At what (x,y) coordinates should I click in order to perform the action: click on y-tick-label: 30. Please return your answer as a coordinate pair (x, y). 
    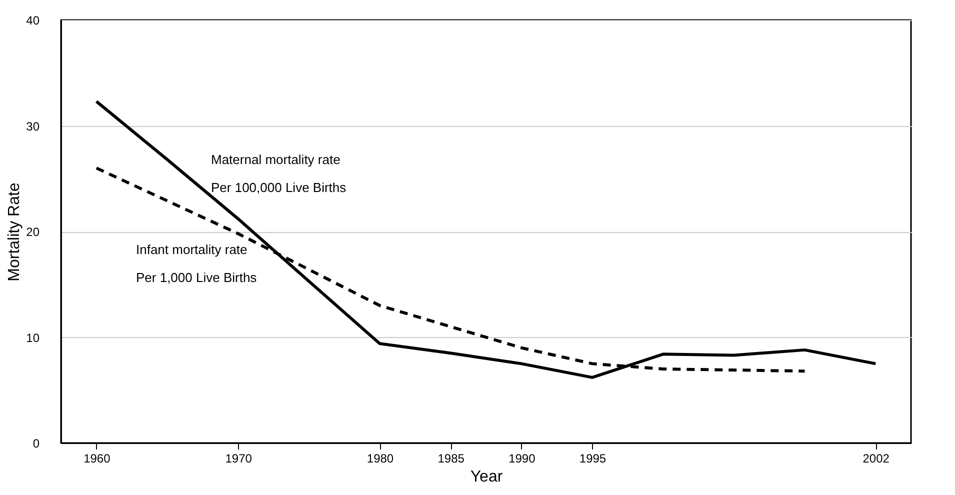
    Looking at the image, I should click on (33, 126).